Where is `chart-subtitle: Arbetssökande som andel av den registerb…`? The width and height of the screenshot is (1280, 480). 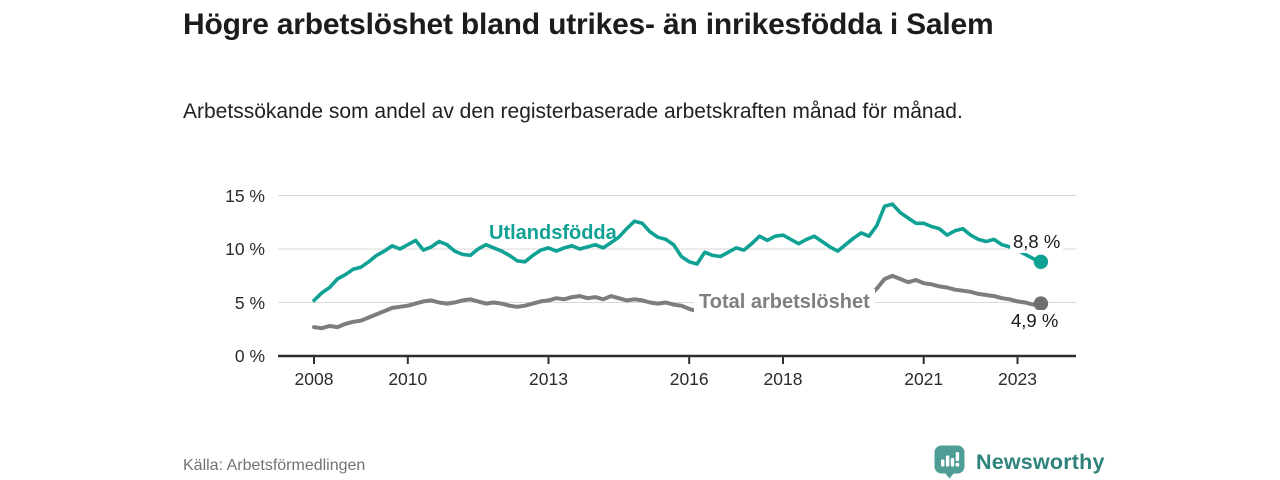
chart-subtitle: Arbetssökande som andel av den registerb… is located at coordinates (573, 111).